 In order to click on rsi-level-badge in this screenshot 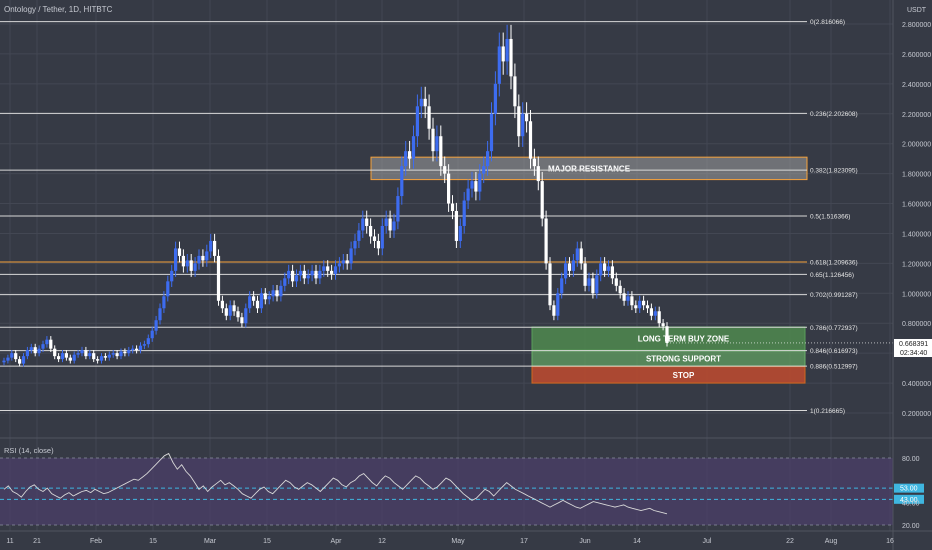, I will do `click(909, 488)`.